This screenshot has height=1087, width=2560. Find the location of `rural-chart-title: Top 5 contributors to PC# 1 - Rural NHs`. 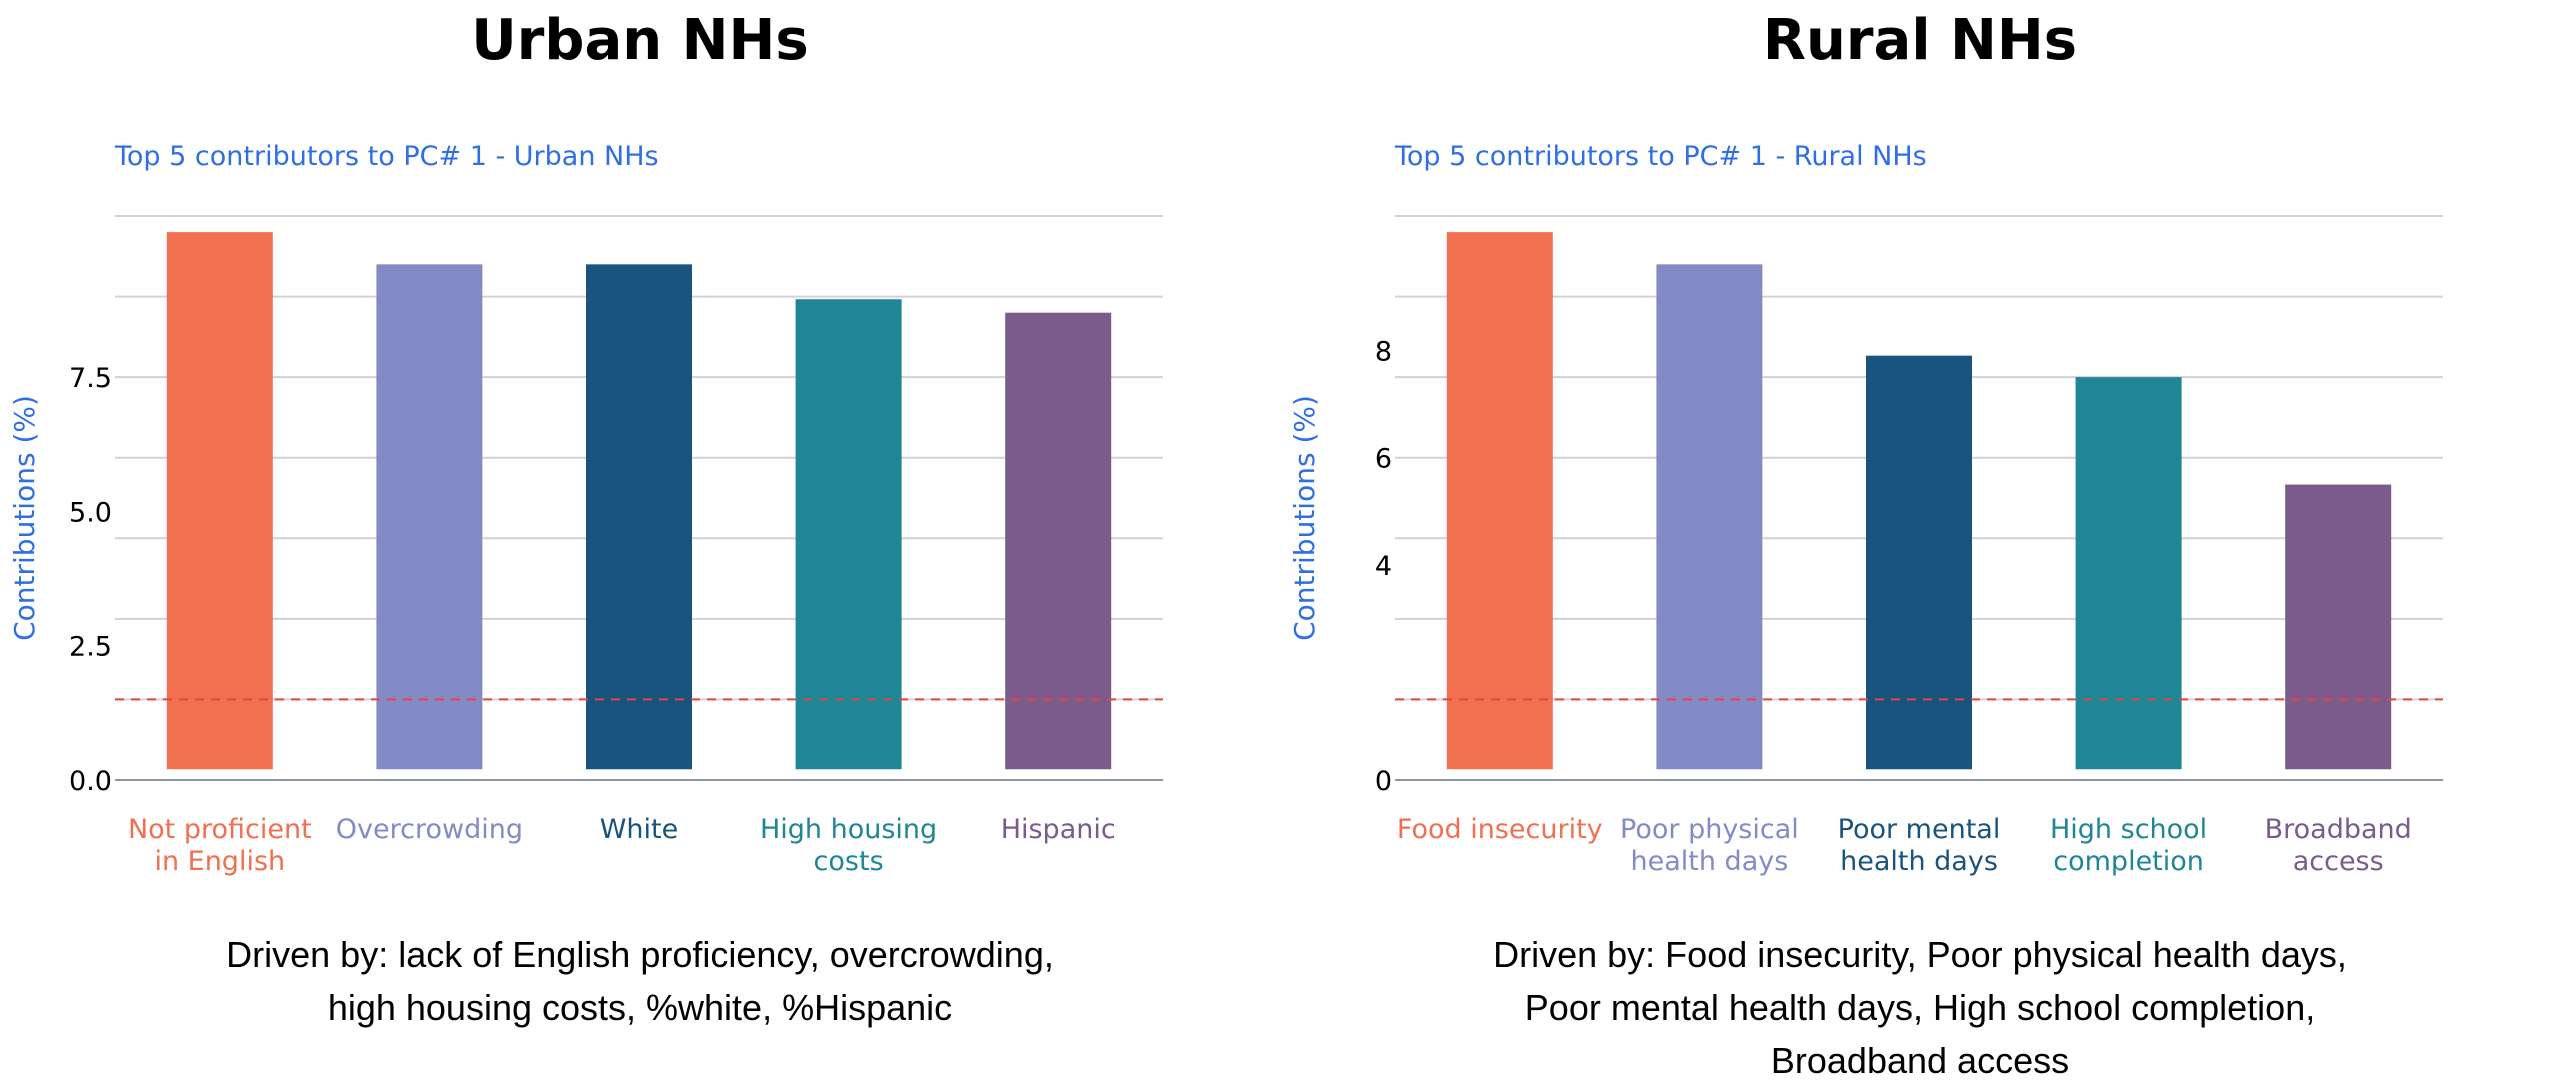

rural-chart-title: Top 5 contributors to PC# 1 - Rural NHs is located at coordinates (1660, 156).